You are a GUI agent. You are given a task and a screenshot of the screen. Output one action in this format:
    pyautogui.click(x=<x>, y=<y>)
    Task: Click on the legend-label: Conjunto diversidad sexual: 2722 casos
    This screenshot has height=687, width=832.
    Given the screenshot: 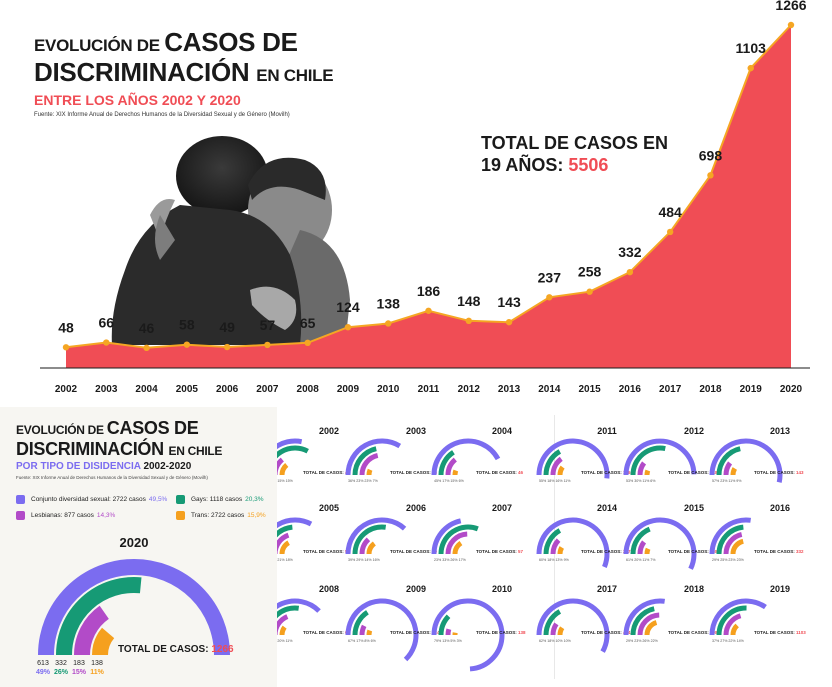 What is the action you would take?
    pyautogui.click(x=88, y=499)
    